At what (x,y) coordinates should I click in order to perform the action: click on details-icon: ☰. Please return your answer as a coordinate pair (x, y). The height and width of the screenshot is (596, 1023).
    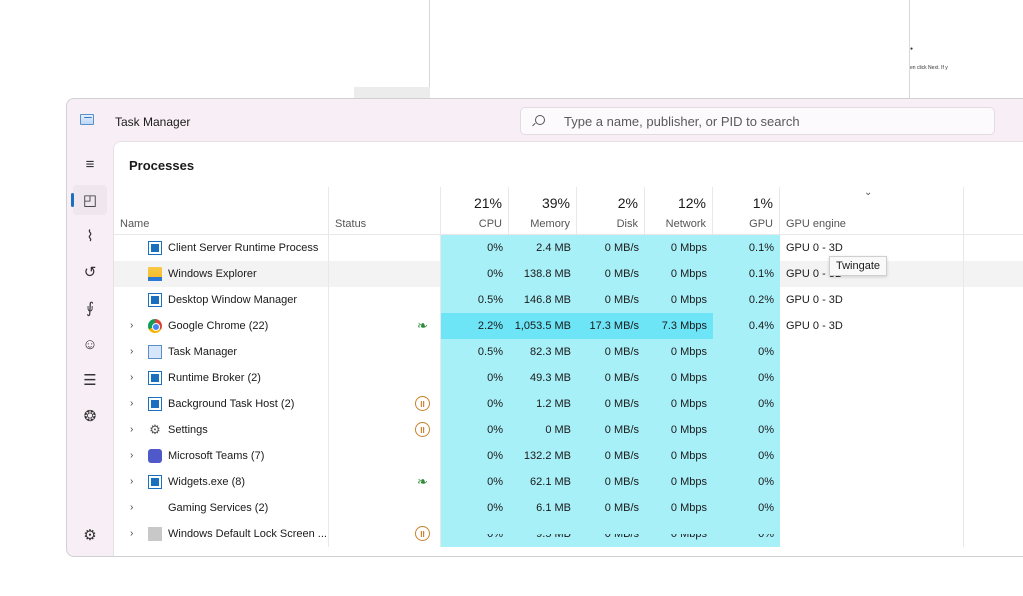
    Looking at the image, I should click on (90, 380).